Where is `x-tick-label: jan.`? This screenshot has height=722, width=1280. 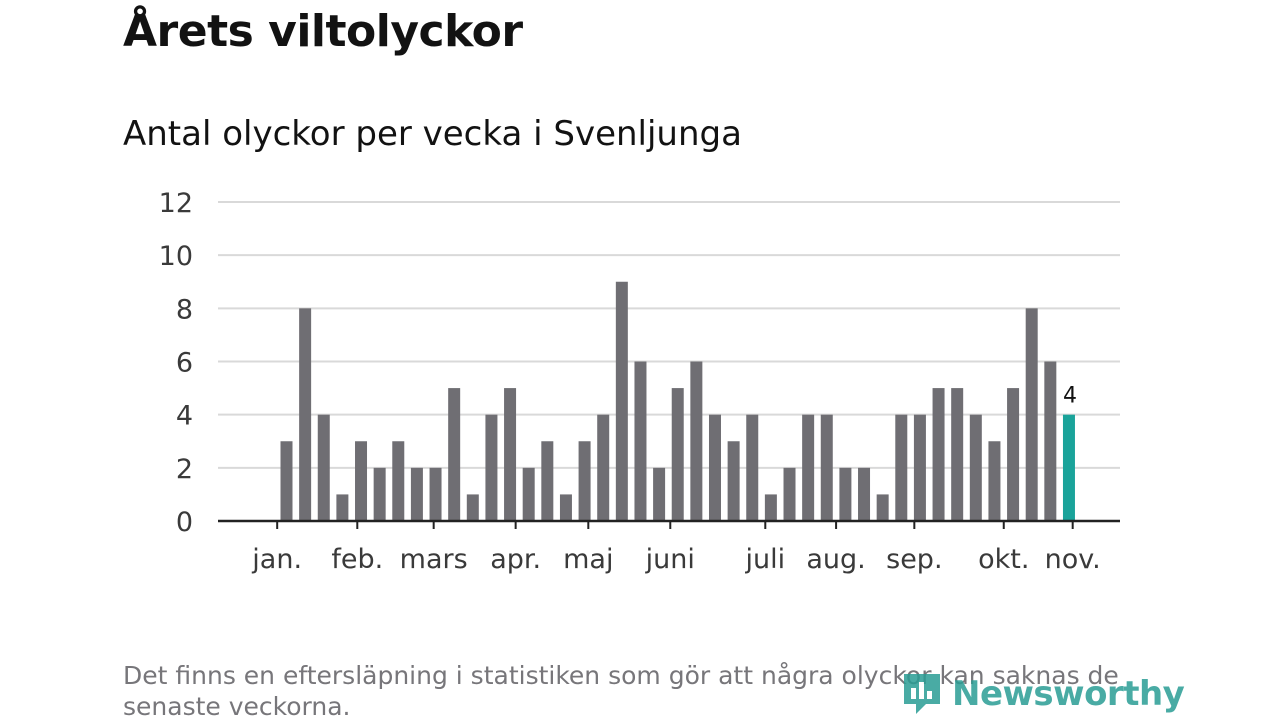 x-tick-label: jan. is located at coordinates (276, 559).